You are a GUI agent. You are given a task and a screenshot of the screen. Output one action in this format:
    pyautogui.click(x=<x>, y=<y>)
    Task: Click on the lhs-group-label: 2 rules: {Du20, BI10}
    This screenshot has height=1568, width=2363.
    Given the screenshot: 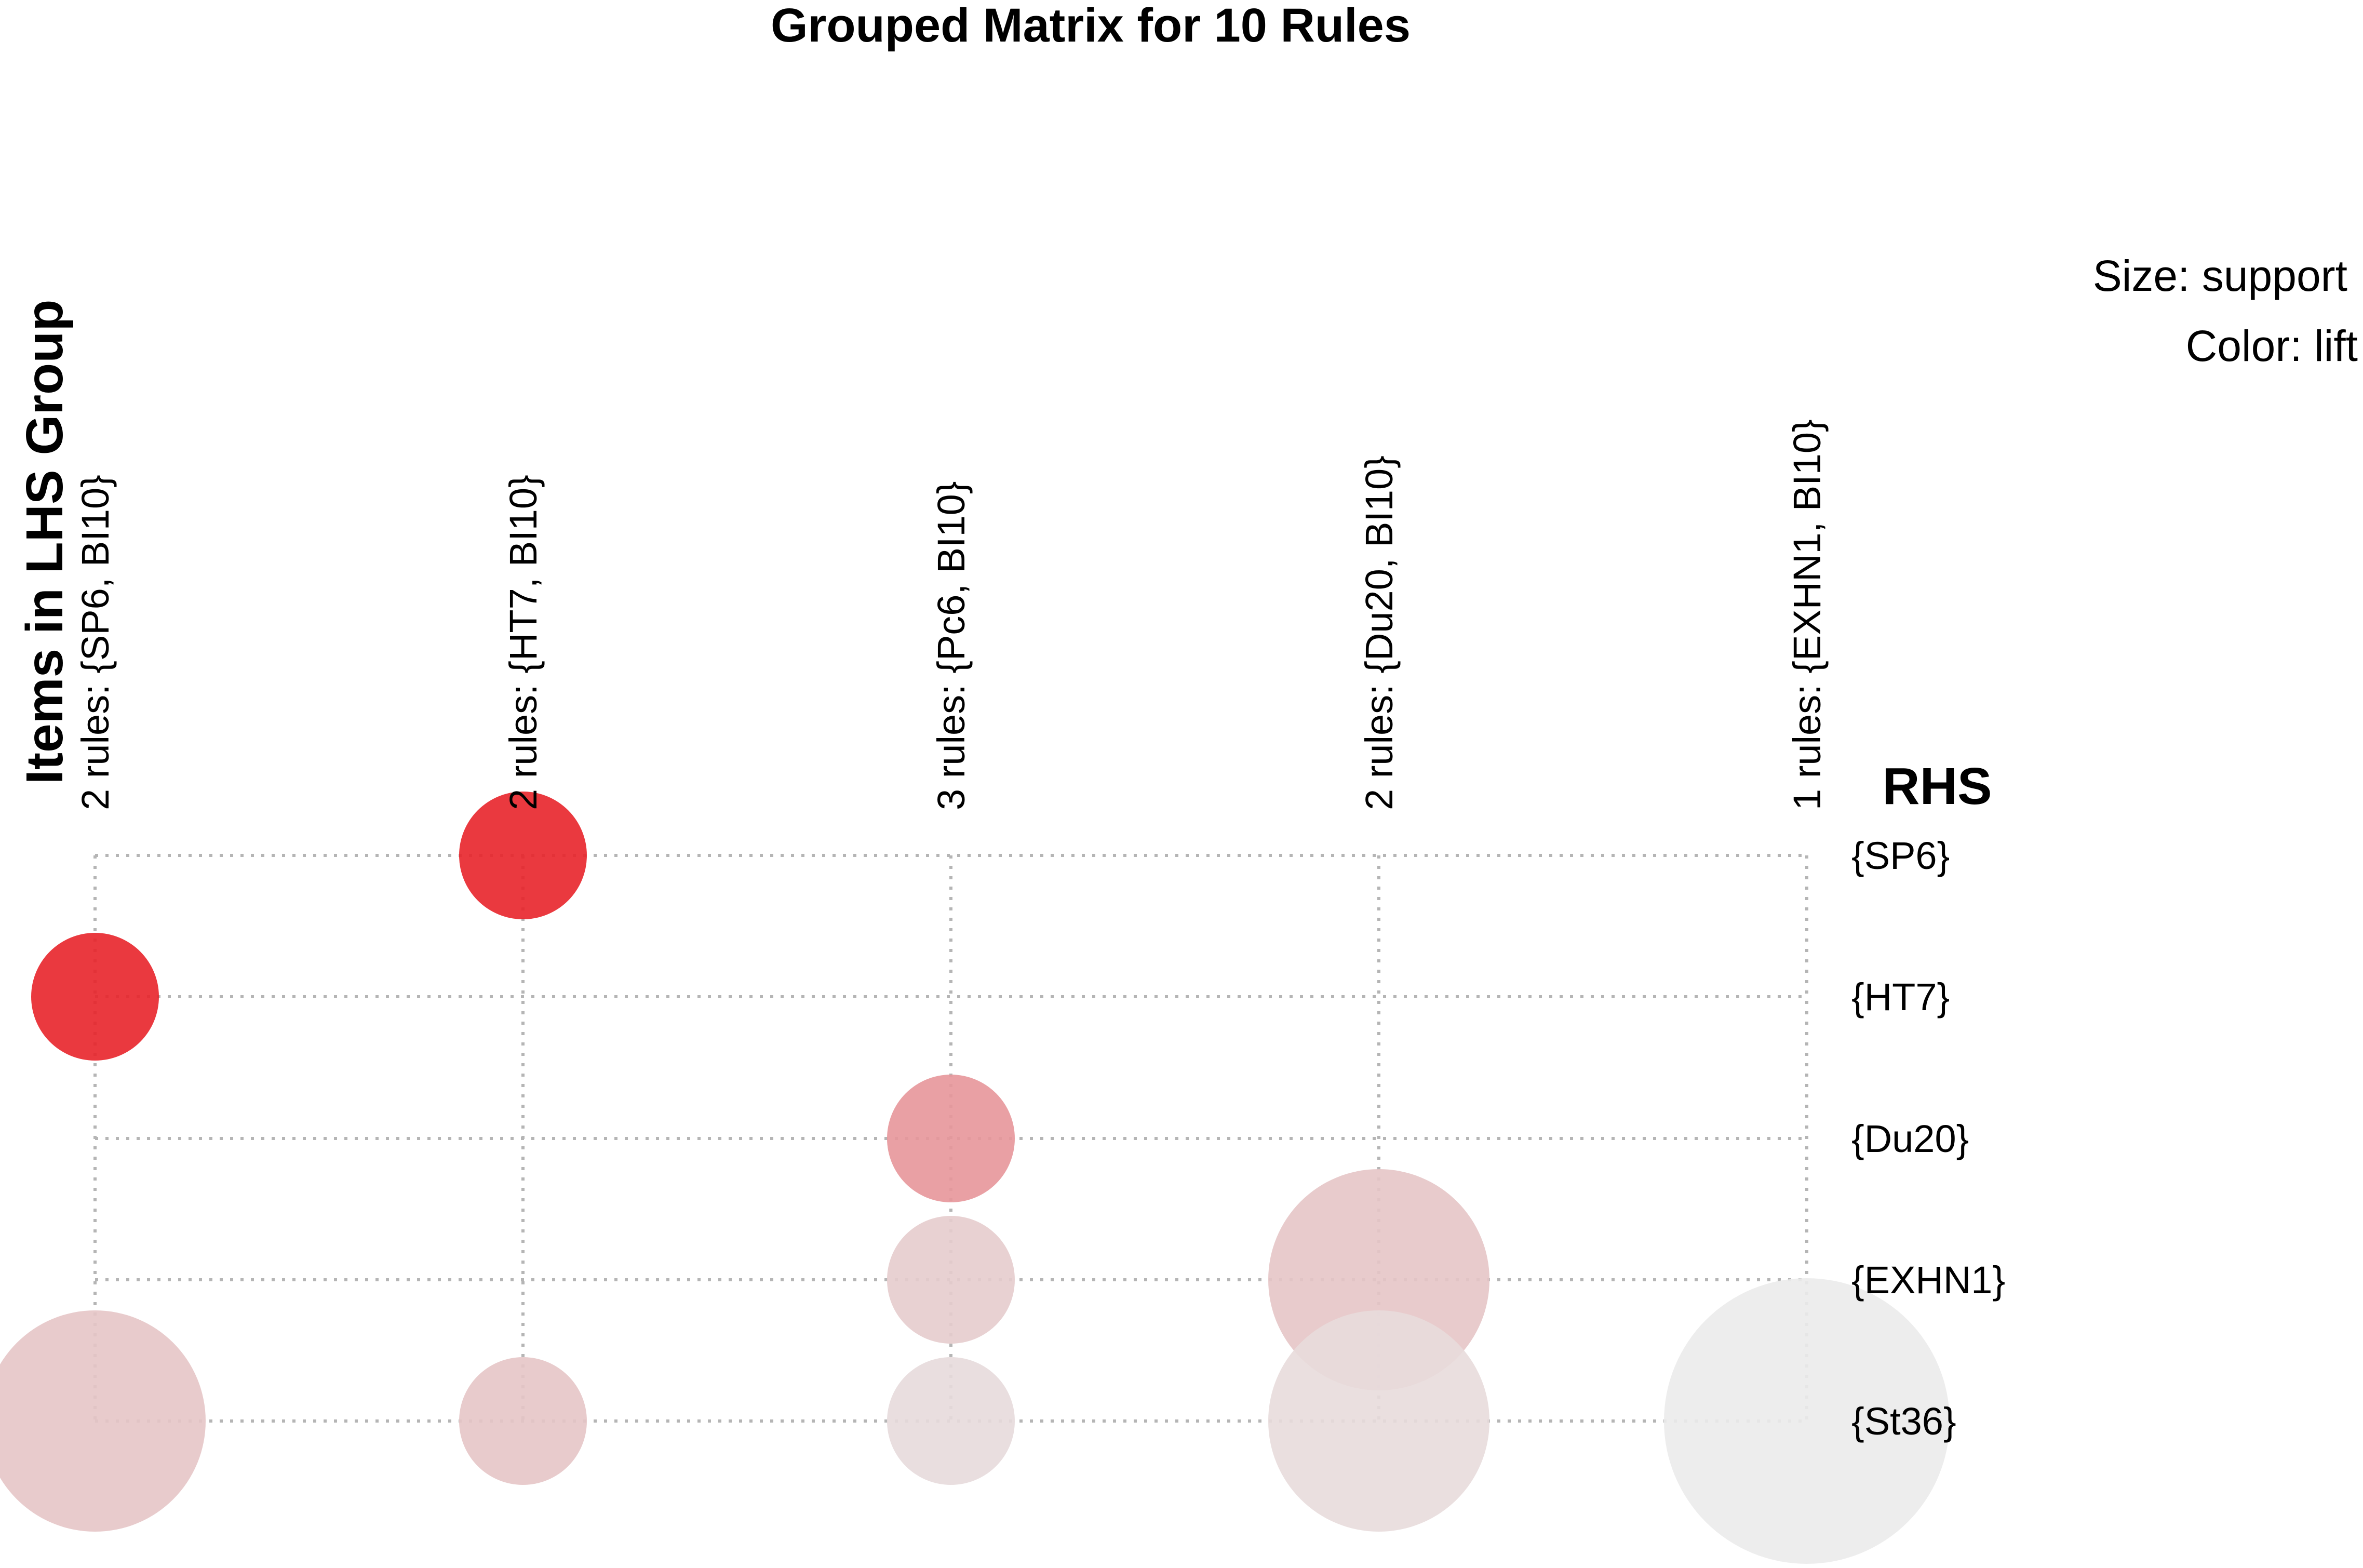 What is the action you would take?
    pyautogui.click(x=1379, y=632)
    